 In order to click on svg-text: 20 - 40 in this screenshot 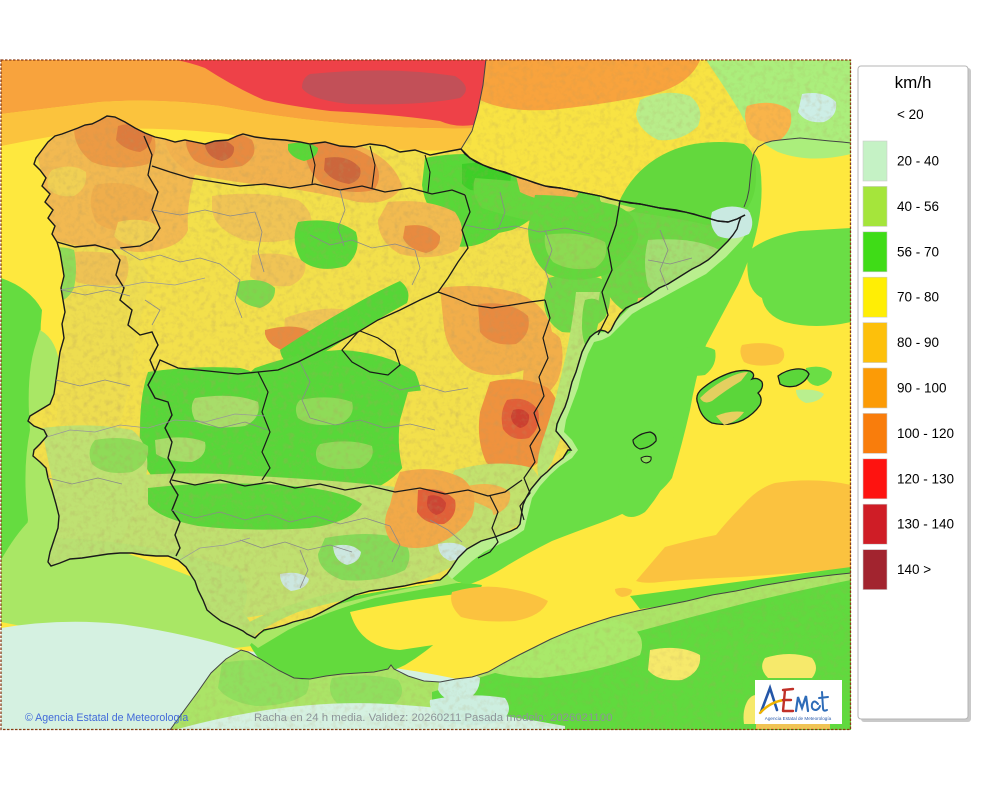, I will do `click(918, 161)`.